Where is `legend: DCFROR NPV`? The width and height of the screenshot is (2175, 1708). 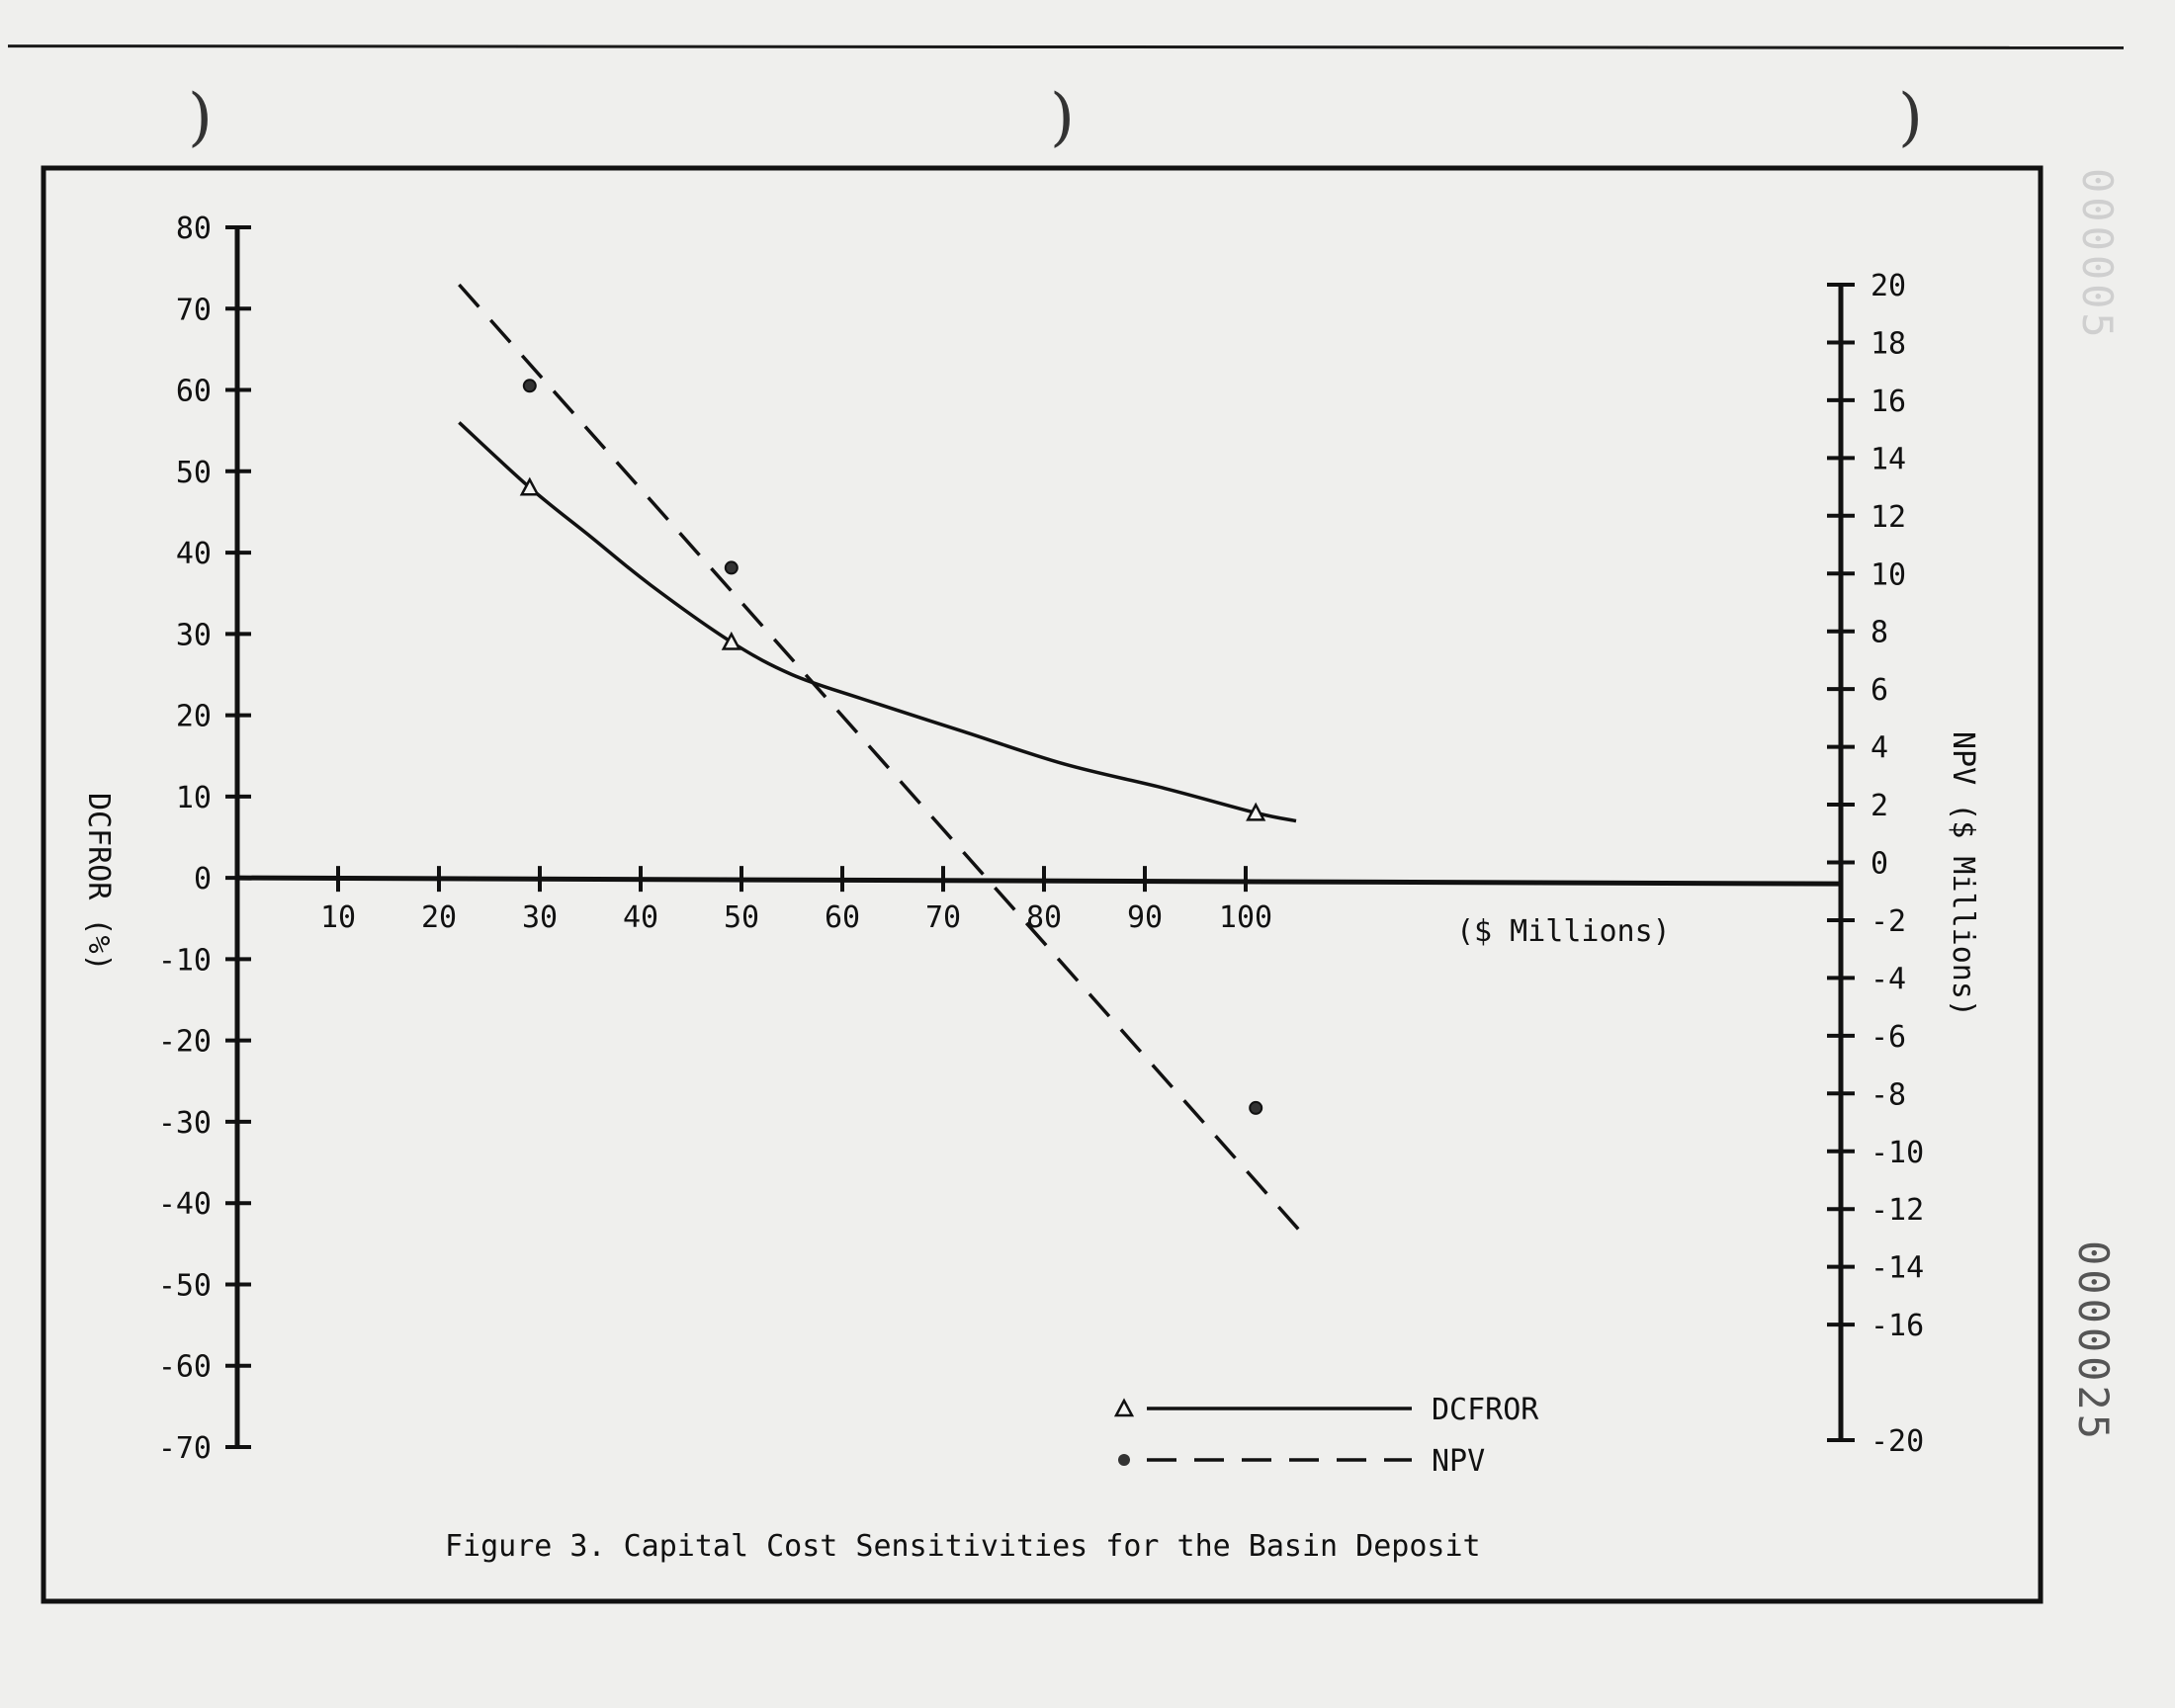 legend: DCFROR NPV is located at coordinates (1326, 1436).